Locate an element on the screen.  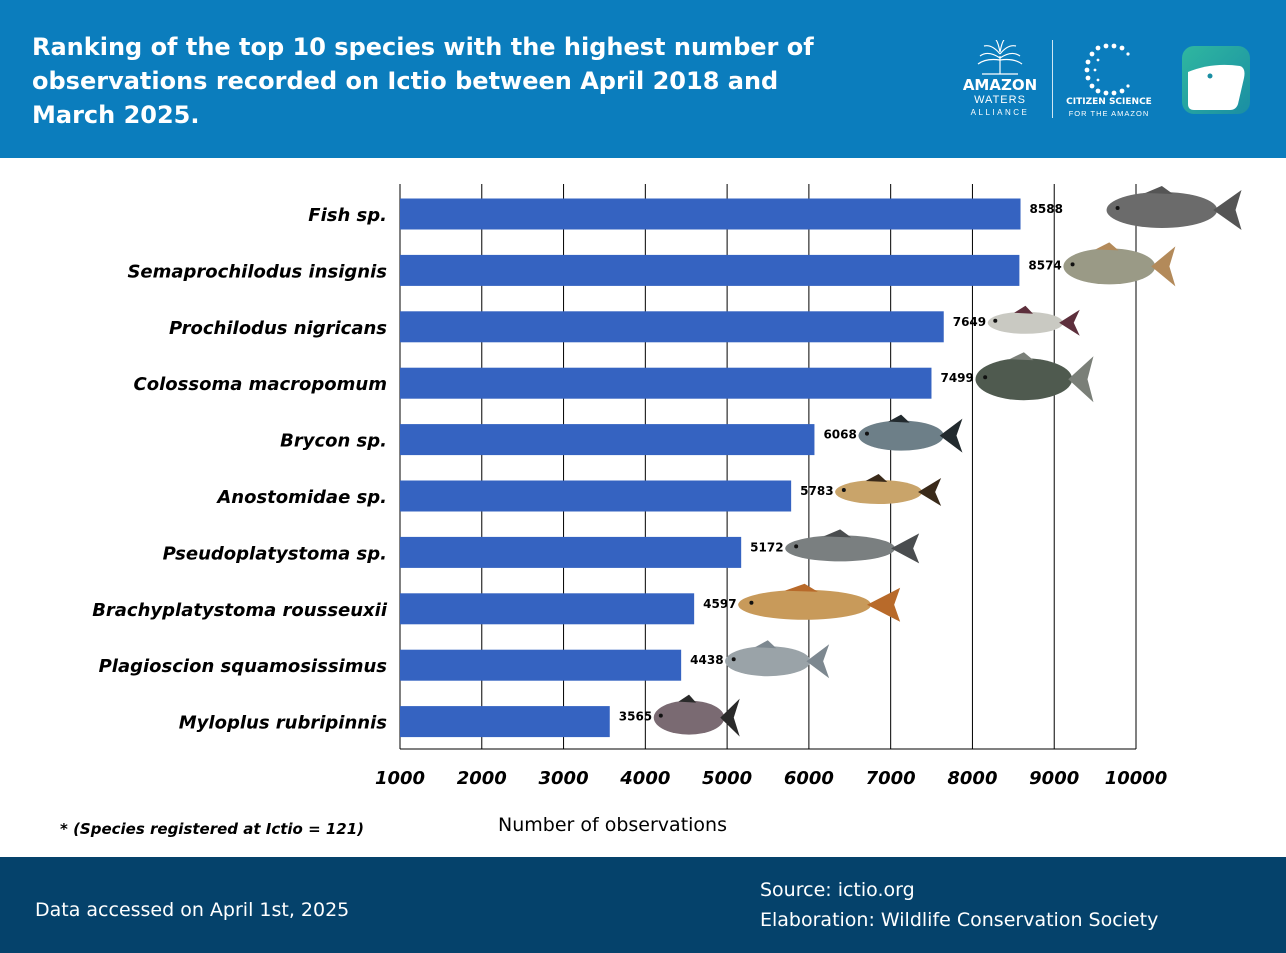
category-label: Prochilodus nigricans is located at coordinates (278, 328).